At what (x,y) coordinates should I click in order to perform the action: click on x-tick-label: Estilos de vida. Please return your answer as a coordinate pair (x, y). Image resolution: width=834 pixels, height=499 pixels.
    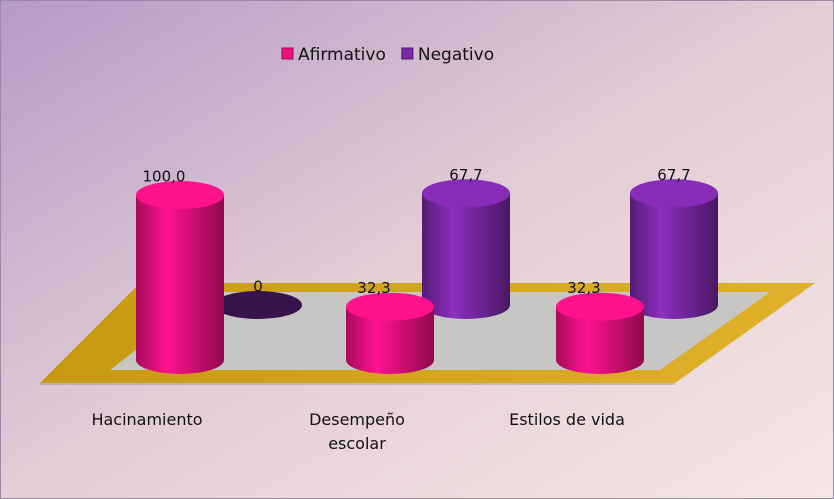
    Looking at the image, I should click on (567, 419).